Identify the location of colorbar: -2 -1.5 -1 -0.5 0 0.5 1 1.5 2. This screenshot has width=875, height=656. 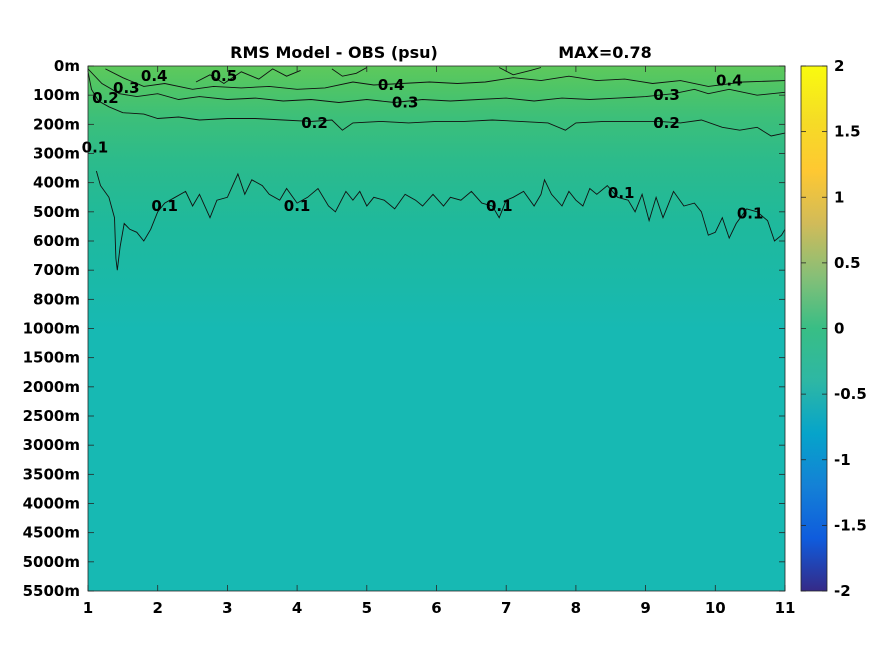
(833, 328).